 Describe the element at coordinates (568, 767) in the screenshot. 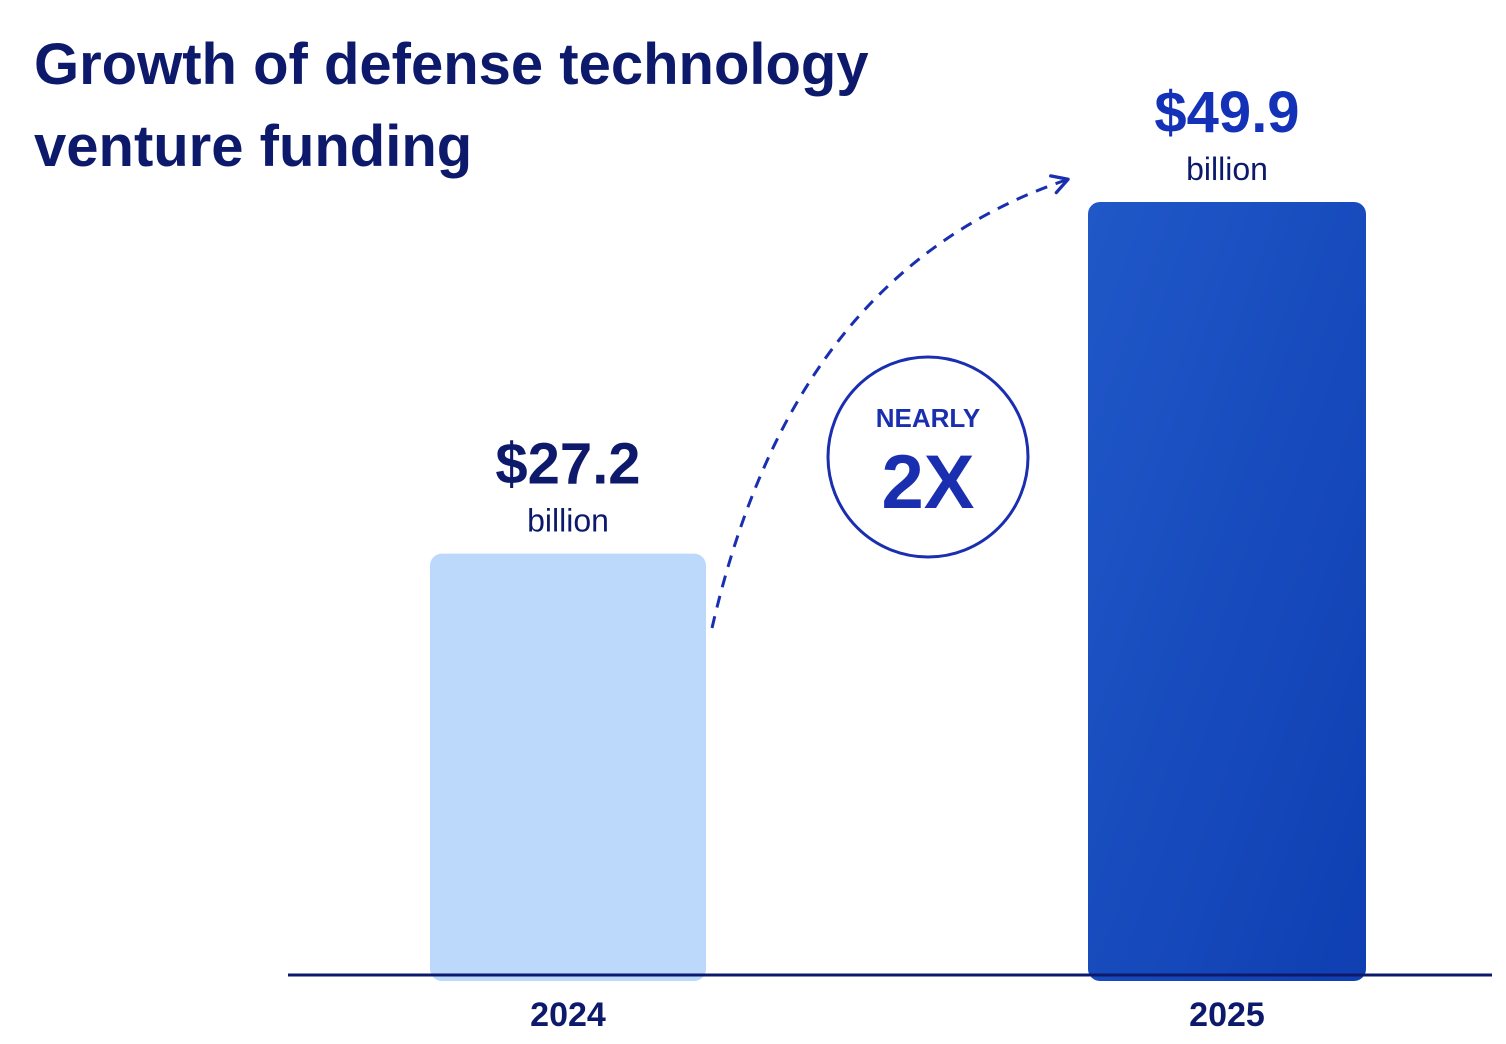

I see `bar-2024` at that location.